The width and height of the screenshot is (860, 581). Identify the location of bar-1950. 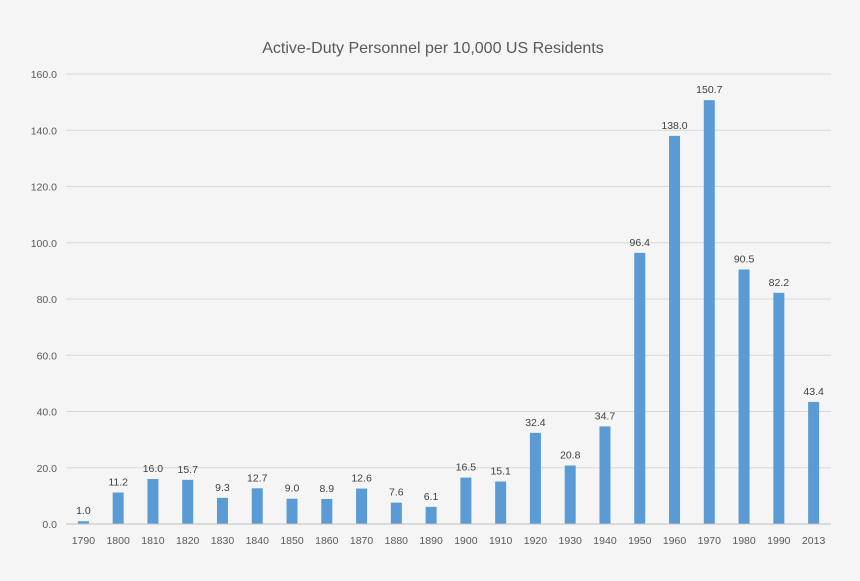
(640, 388).